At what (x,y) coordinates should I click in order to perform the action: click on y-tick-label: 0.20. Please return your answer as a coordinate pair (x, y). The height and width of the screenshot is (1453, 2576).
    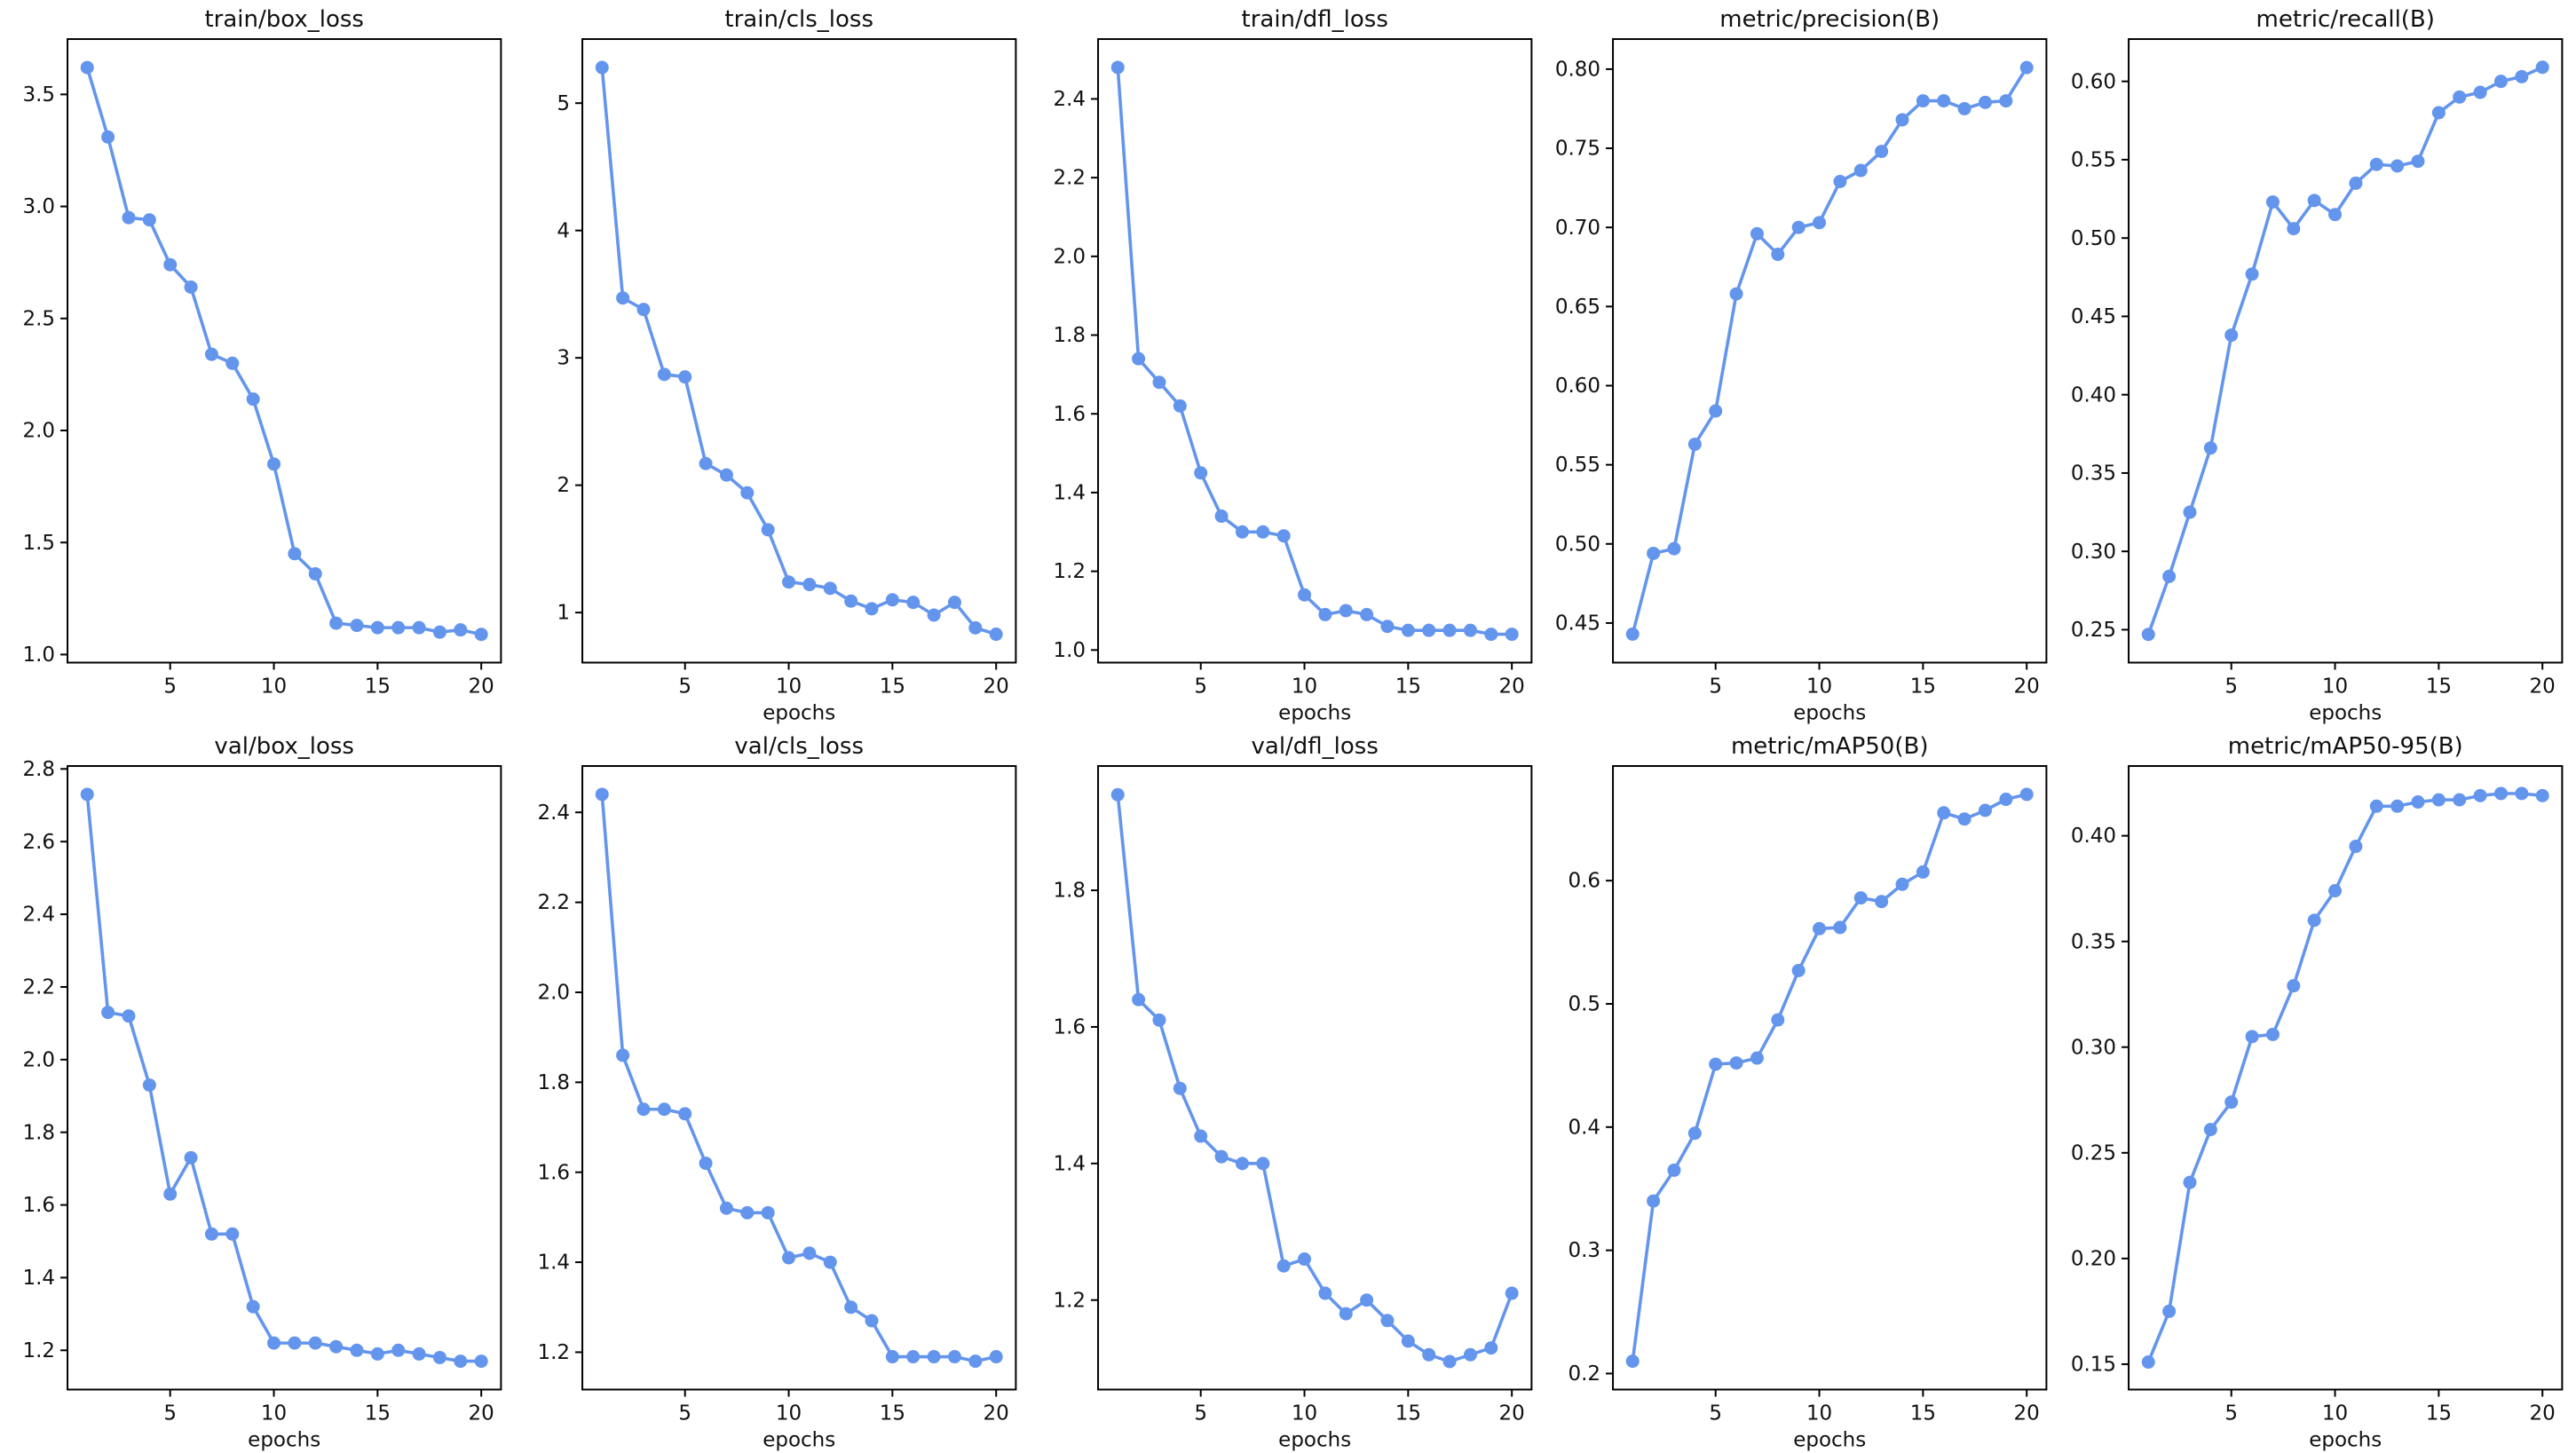
    Looking at the image, I should click on (2092, 1258).